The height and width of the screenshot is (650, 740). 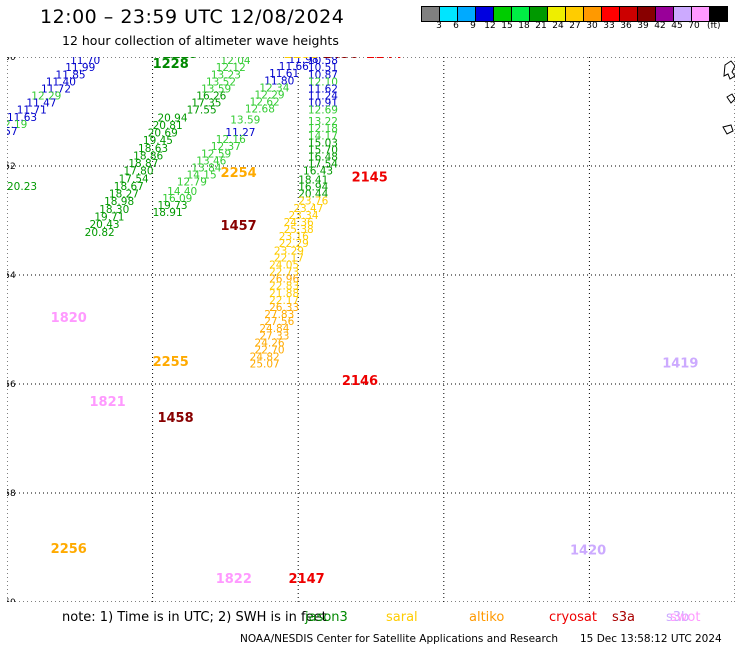 What do you see at coordinates (326, 617) in the screenshot?
I see `legend-jason3: jason3` at bounding box center [326, 617].